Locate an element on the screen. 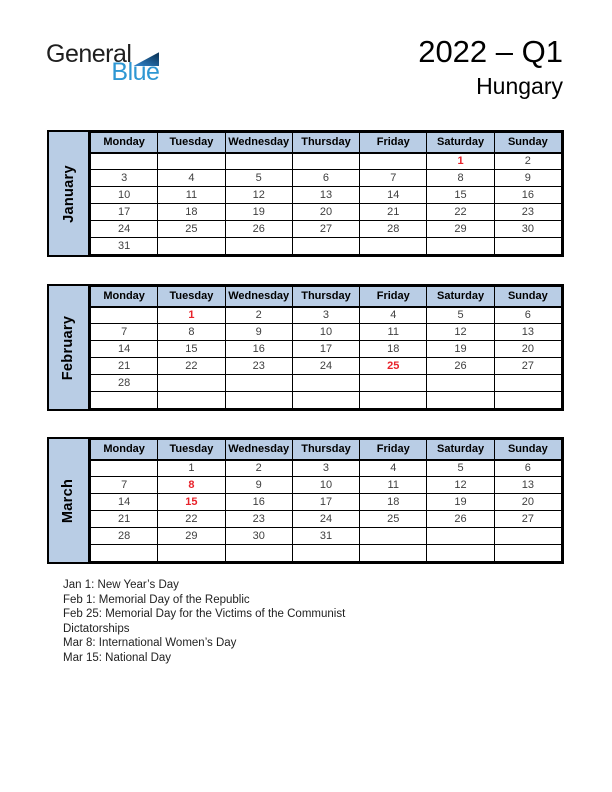  day-cell: 25 is located at coordinates (393, 366).